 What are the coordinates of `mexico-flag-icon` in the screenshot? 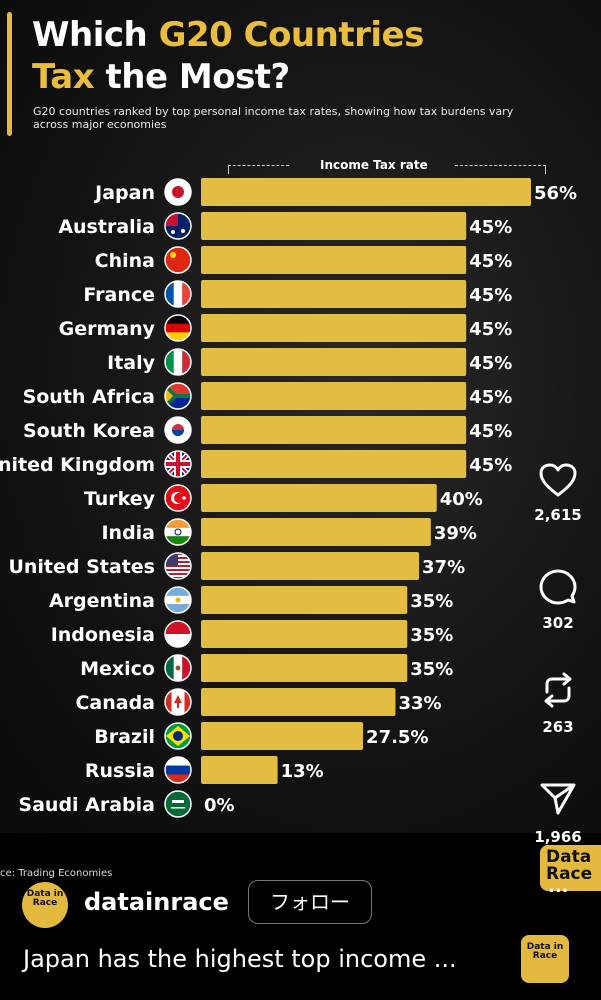 It's located at (178, 668).